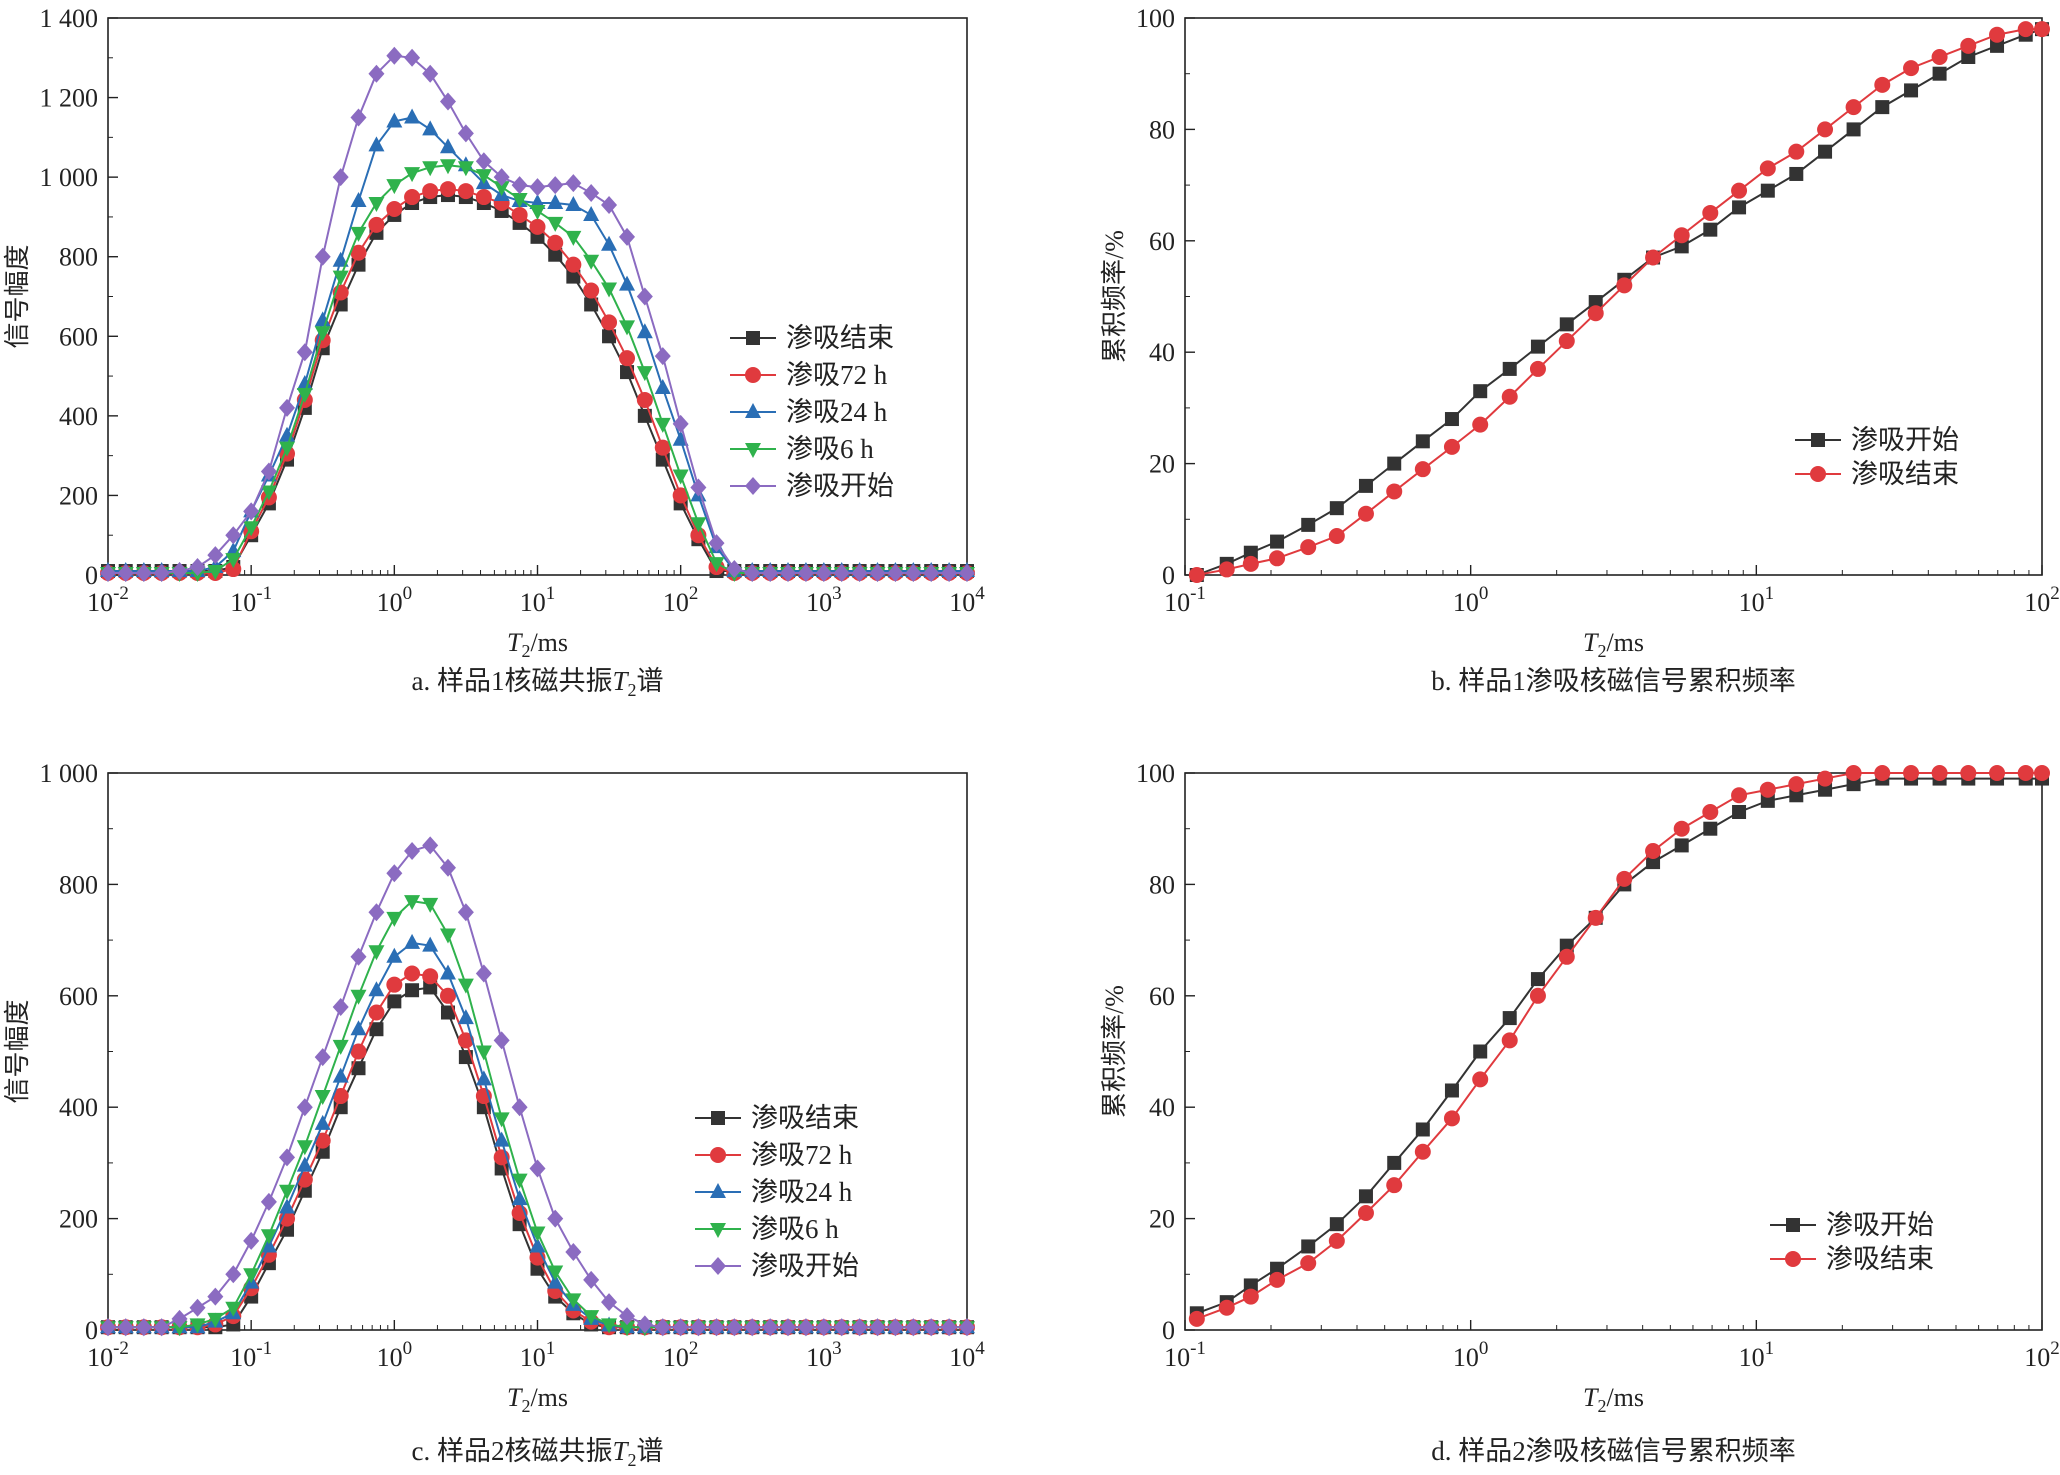 This screenshot has width=2060, height=1475. Describe the element at coordinates (805, 1266) in the screenshot. I see `legend-label: 渗吸开始` at that location.